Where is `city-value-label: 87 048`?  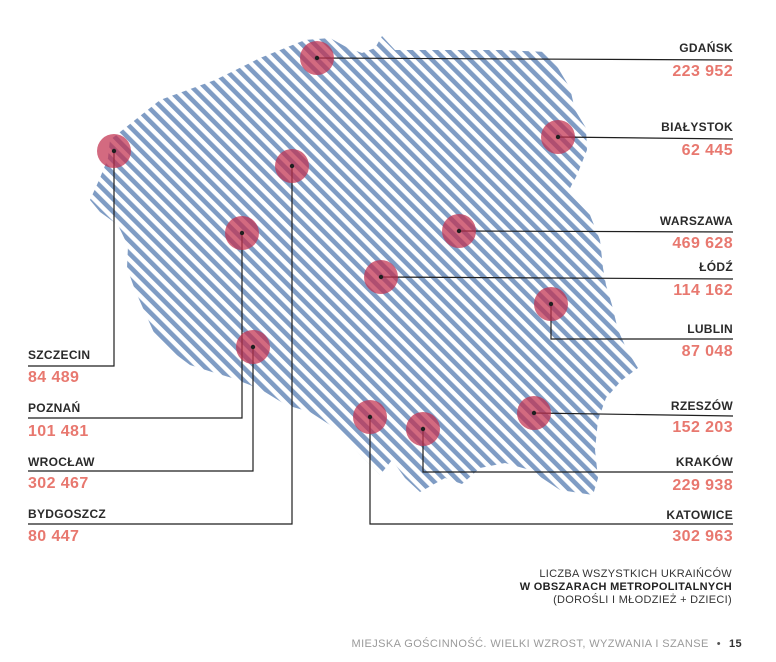 city-value-label: 87 048 is located at coordinates (707, 351).